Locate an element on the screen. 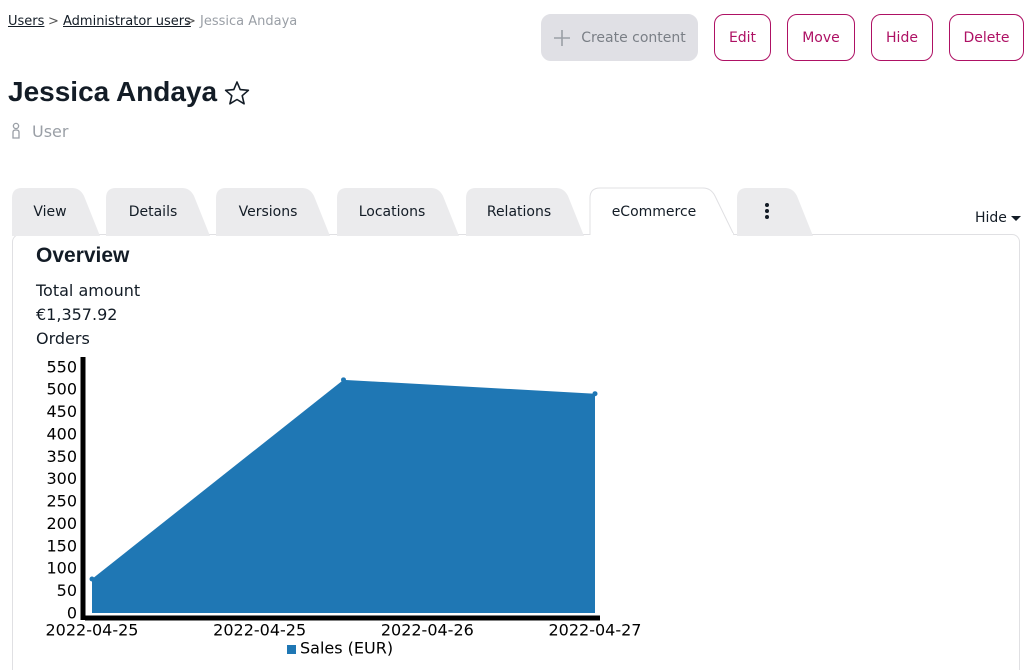 This screenshot has height=670, width=1031. user-icon is located at coordinates (16, 130).